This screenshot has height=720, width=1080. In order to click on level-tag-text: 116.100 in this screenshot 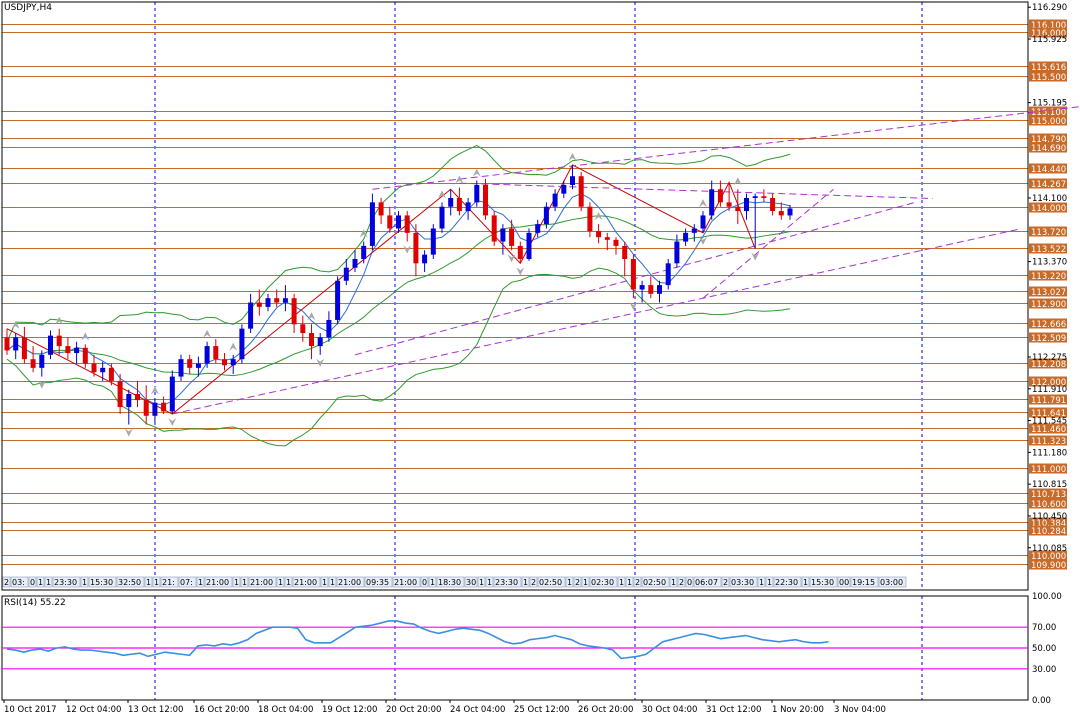, I will do `click(1048, 26)`.